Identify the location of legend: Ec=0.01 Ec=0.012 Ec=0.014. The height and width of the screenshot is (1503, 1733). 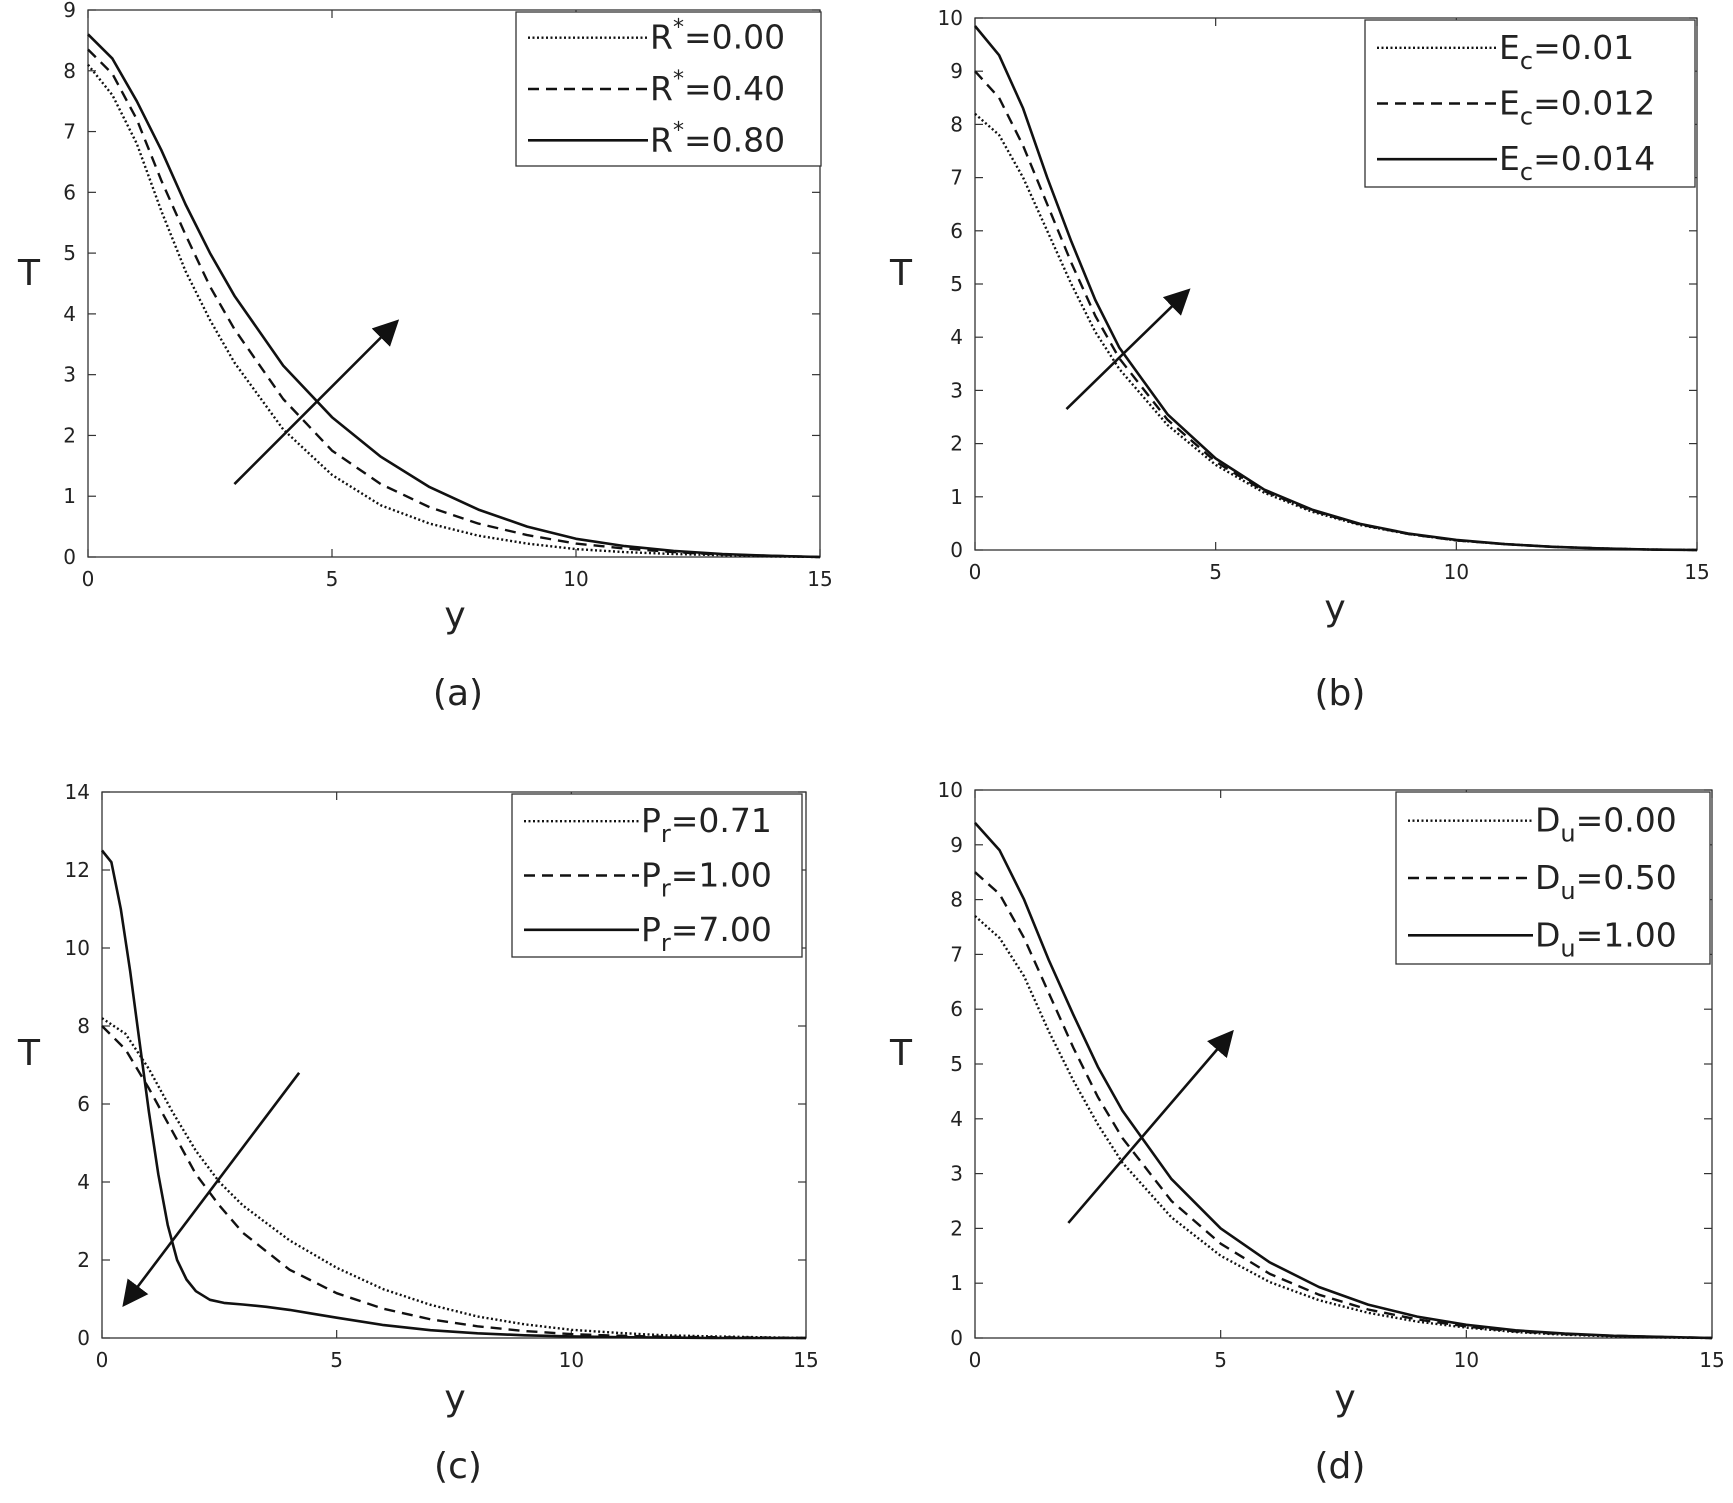
(1530, 103).